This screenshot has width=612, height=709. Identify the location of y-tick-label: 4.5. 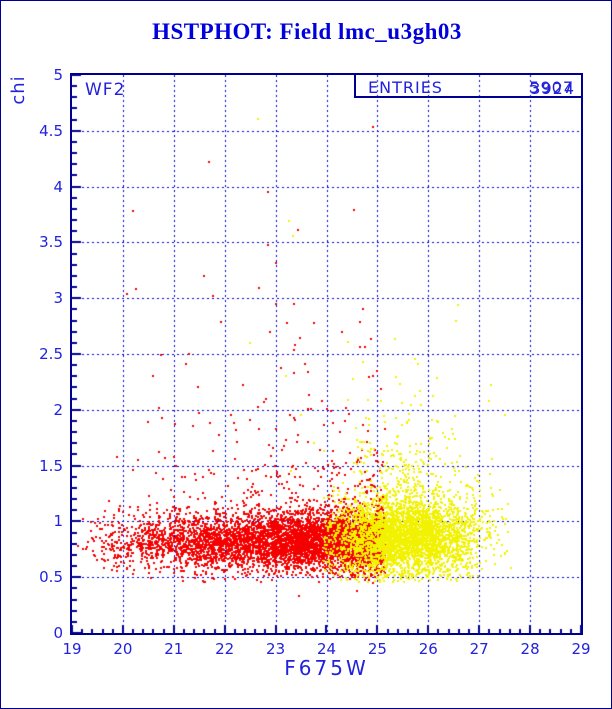
(51, 130).